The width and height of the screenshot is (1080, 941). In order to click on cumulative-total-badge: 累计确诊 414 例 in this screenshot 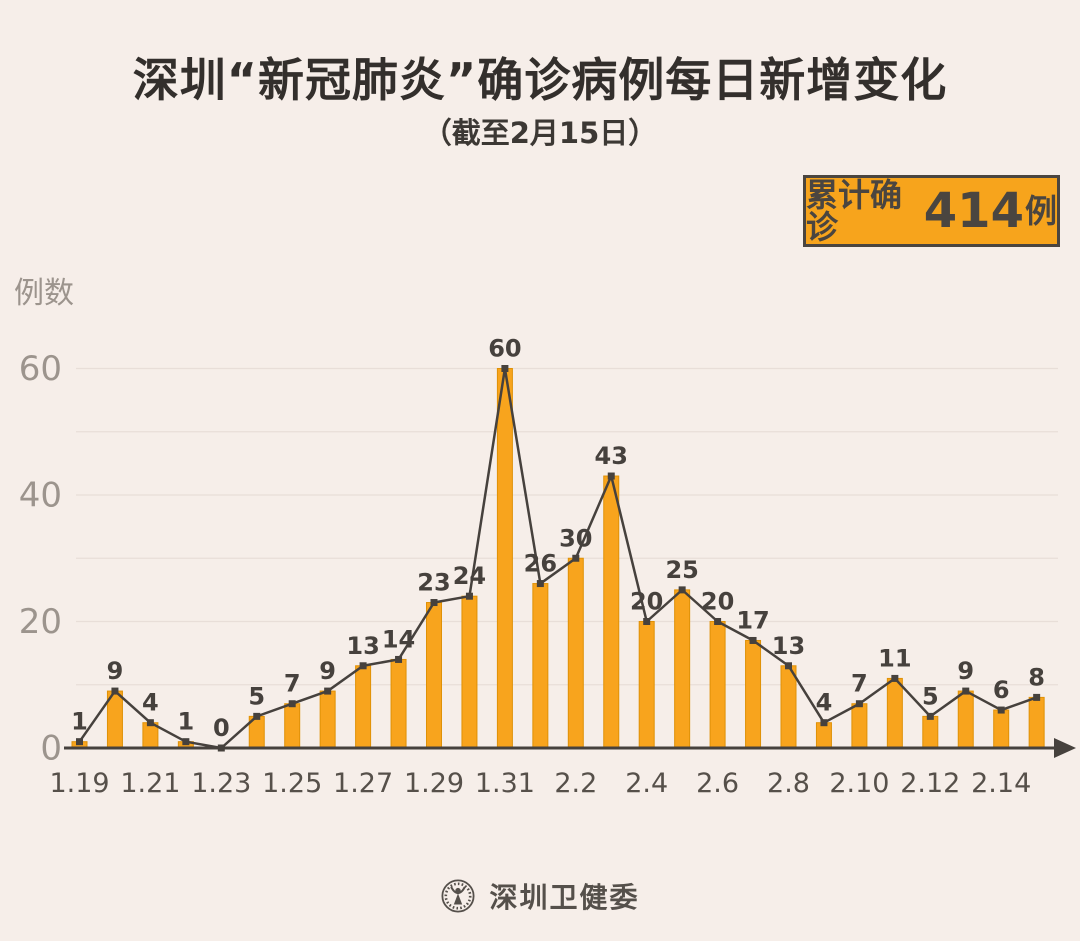, I will do `click(931, 211)`.